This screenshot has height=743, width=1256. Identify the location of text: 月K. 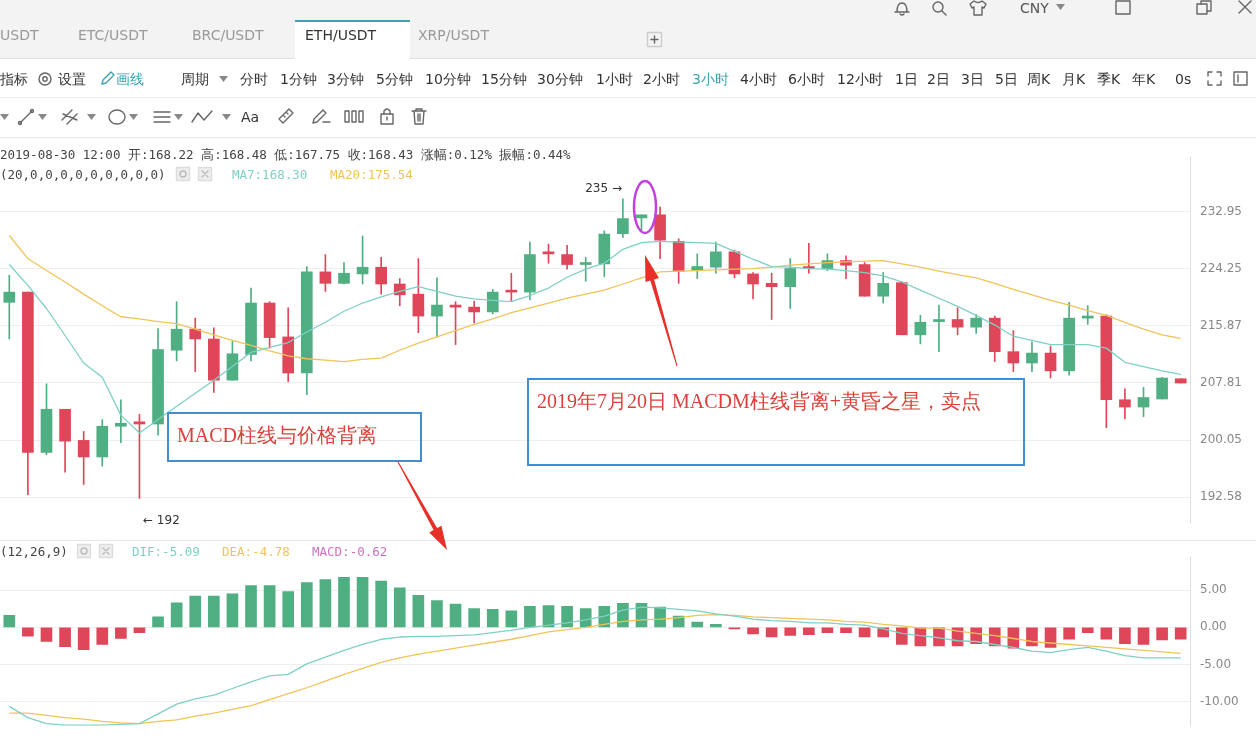
(1074, 79).